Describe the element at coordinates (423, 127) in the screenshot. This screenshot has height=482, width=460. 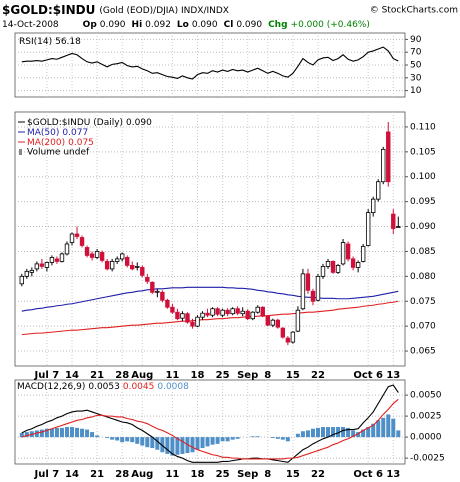
I see `y-tick-label: 0.110` at that location.